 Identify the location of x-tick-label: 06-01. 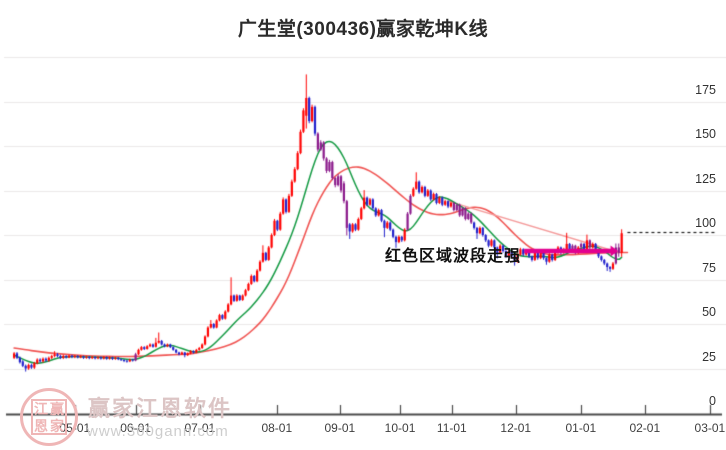
(135, 428).